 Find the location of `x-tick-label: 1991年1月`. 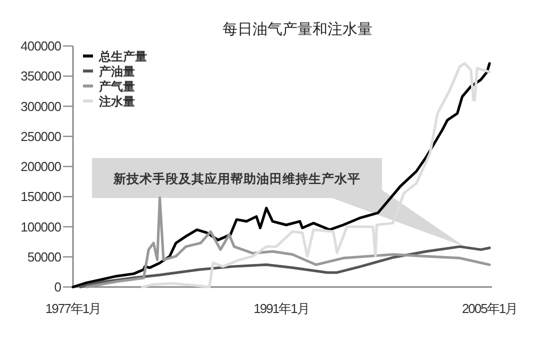

x-tick-label: 1991年1月 is located at coordinates (281, 308).